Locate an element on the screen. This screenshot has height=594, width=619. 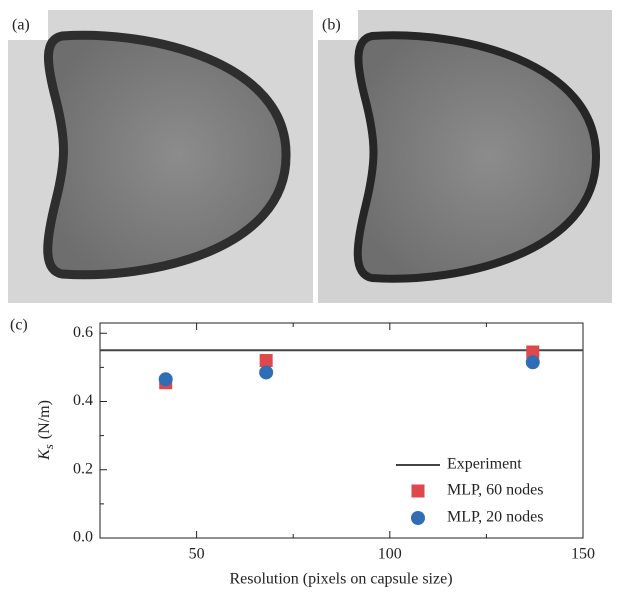
x-tick-label: 50 is located at coordinates (197, 554).